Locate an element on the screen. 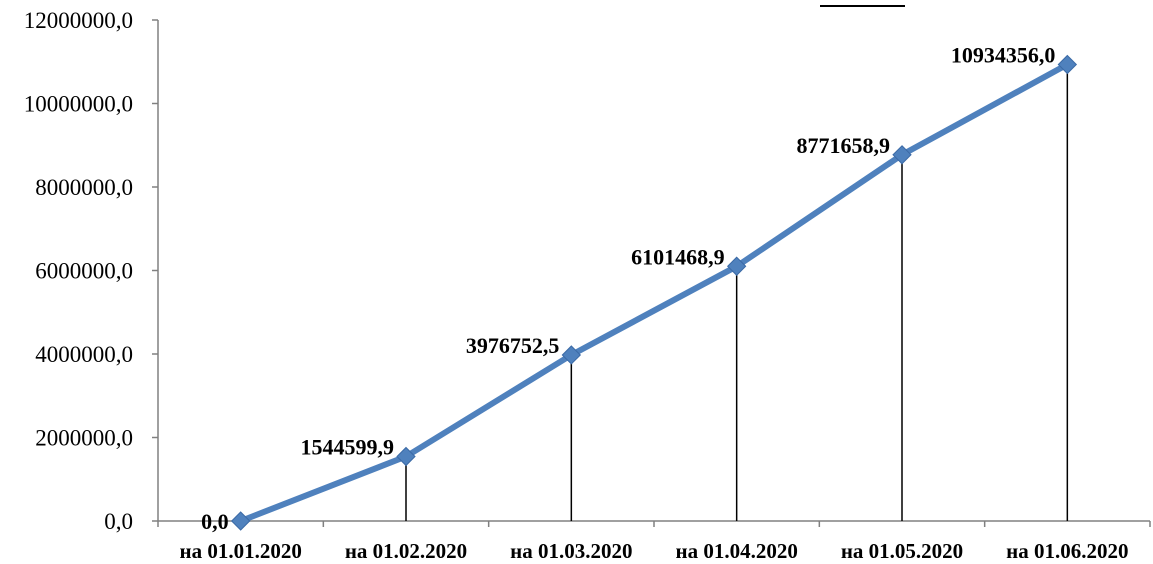 This screenshot has height=564, width=1153. y-tick-label: 4000000,0 is located at coordinates (84, 354).